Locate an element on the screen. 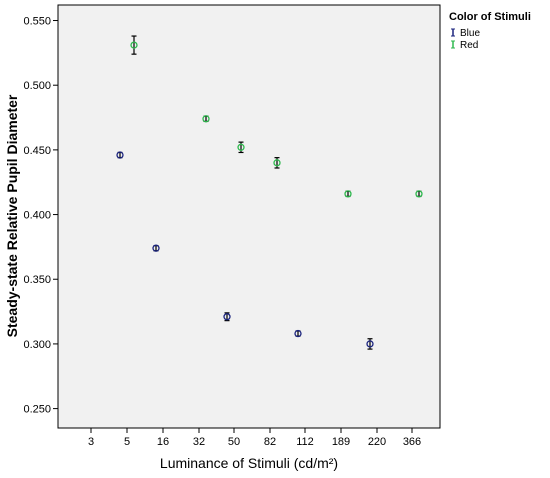 The height and width of the screenshot is (478, 550). y-tick-label: 0.500 is located at coordinates (37, 86).